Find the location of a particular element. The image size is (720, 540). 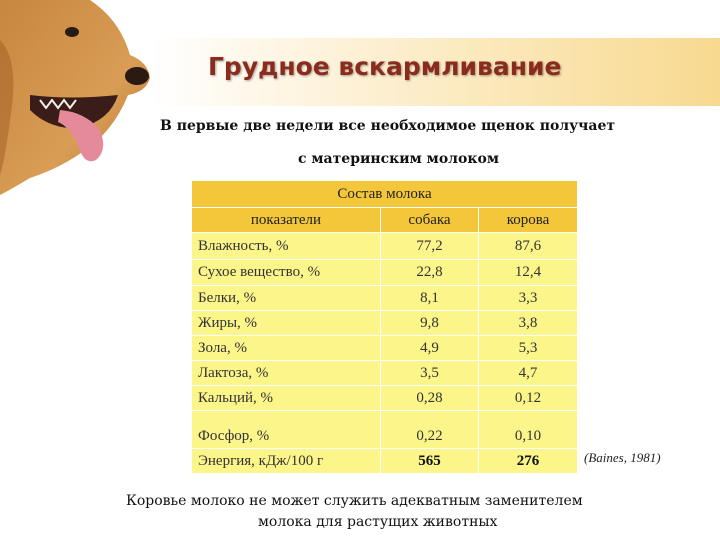

row-label: Сухое вещество, % is located at coordinates (286, 272).